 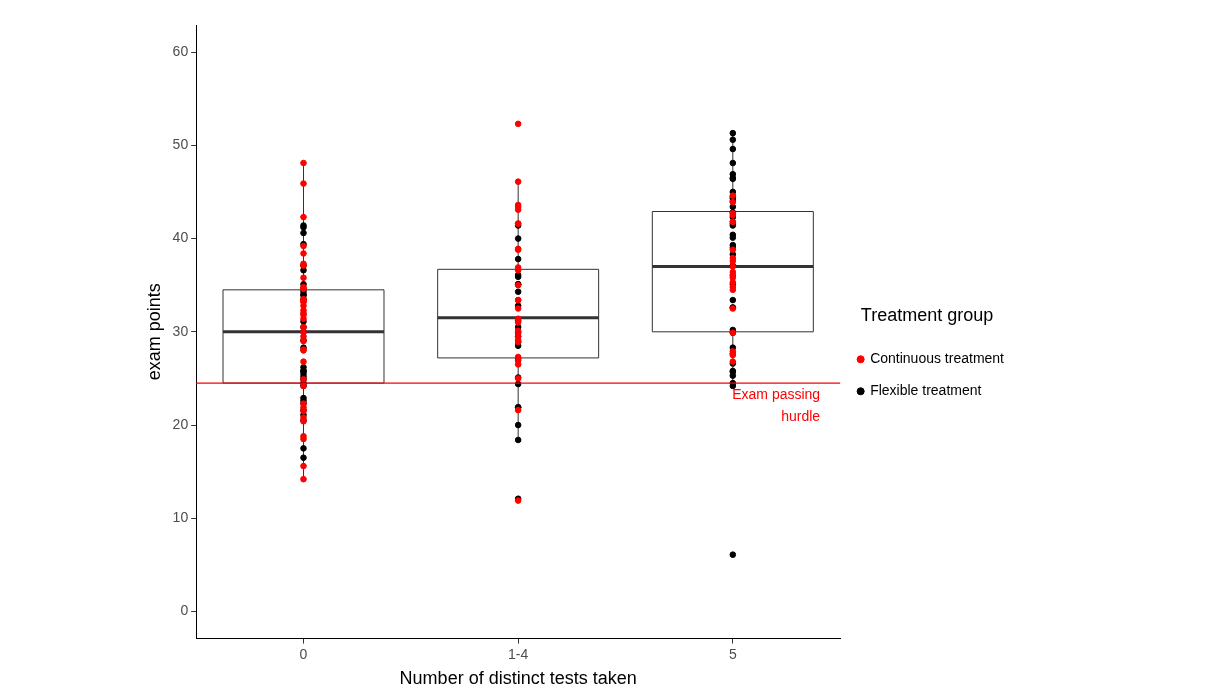 What do you see at coordinates (180, 423) in the screenshot?
I see `y-tick-label: 20` at bounding box center [180, 423].